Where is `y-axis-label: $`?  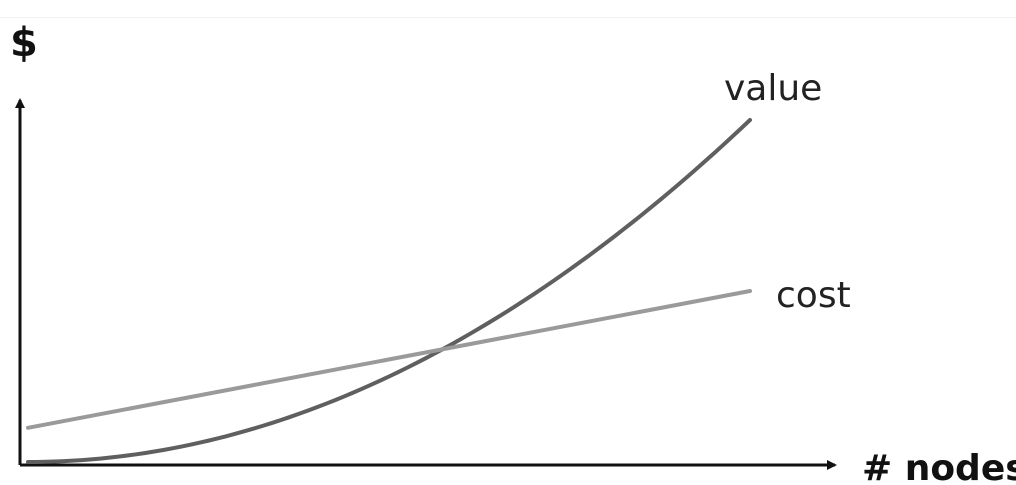
y-axis-label: $ is located at coordinates (24, 43).